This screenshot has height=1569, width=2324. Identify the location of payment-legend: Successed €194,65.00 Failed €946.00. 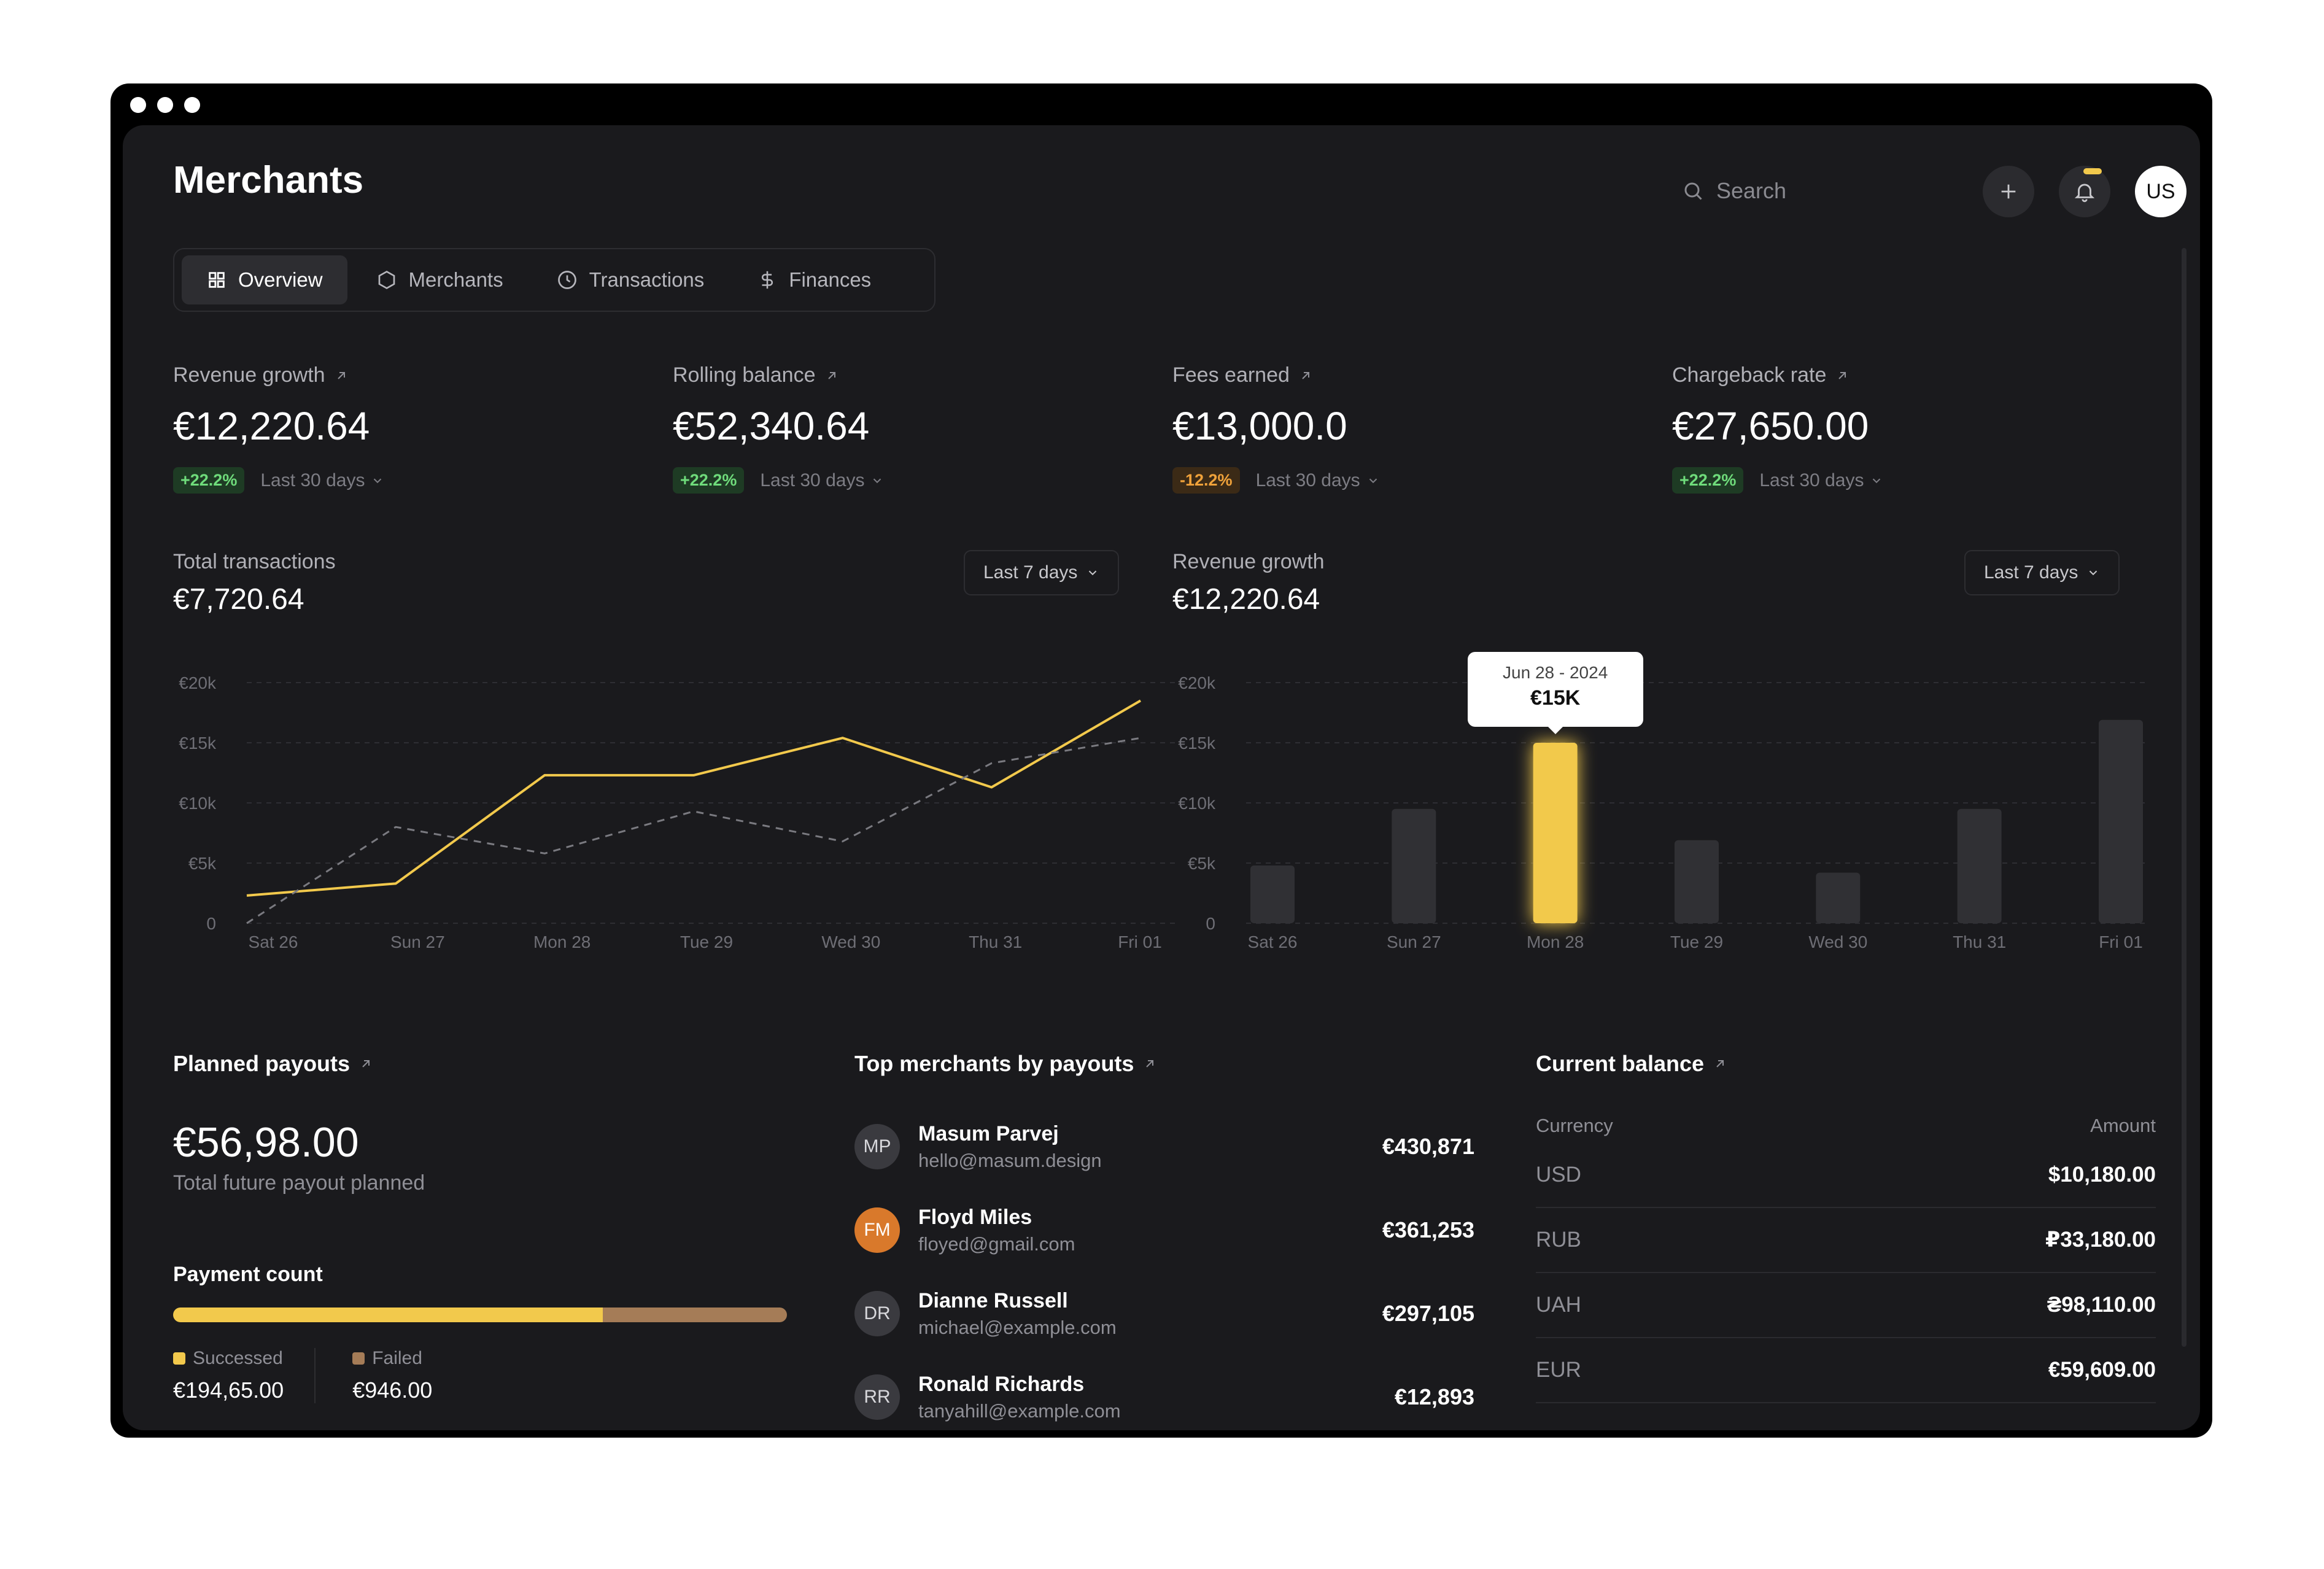
(480, 1375).